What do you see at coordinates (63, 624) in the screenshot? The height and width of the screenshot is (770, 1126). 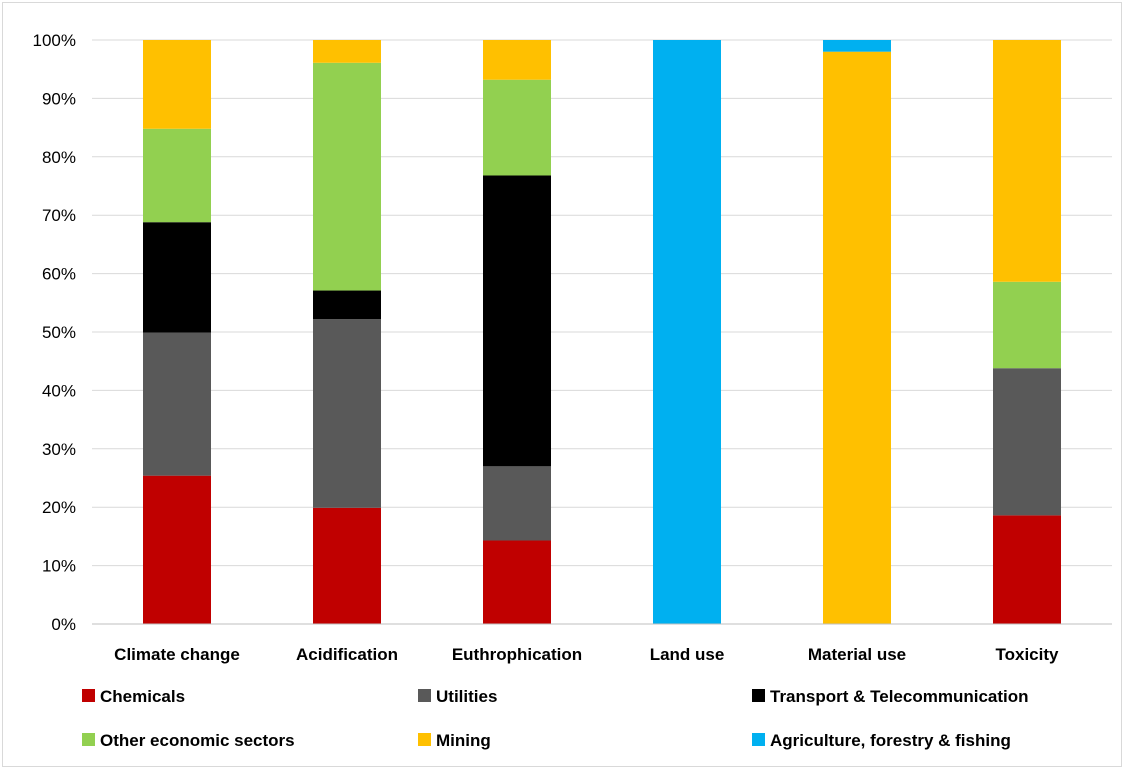 I see `y-tick-label: 0%` at bounding box center [63, 624].